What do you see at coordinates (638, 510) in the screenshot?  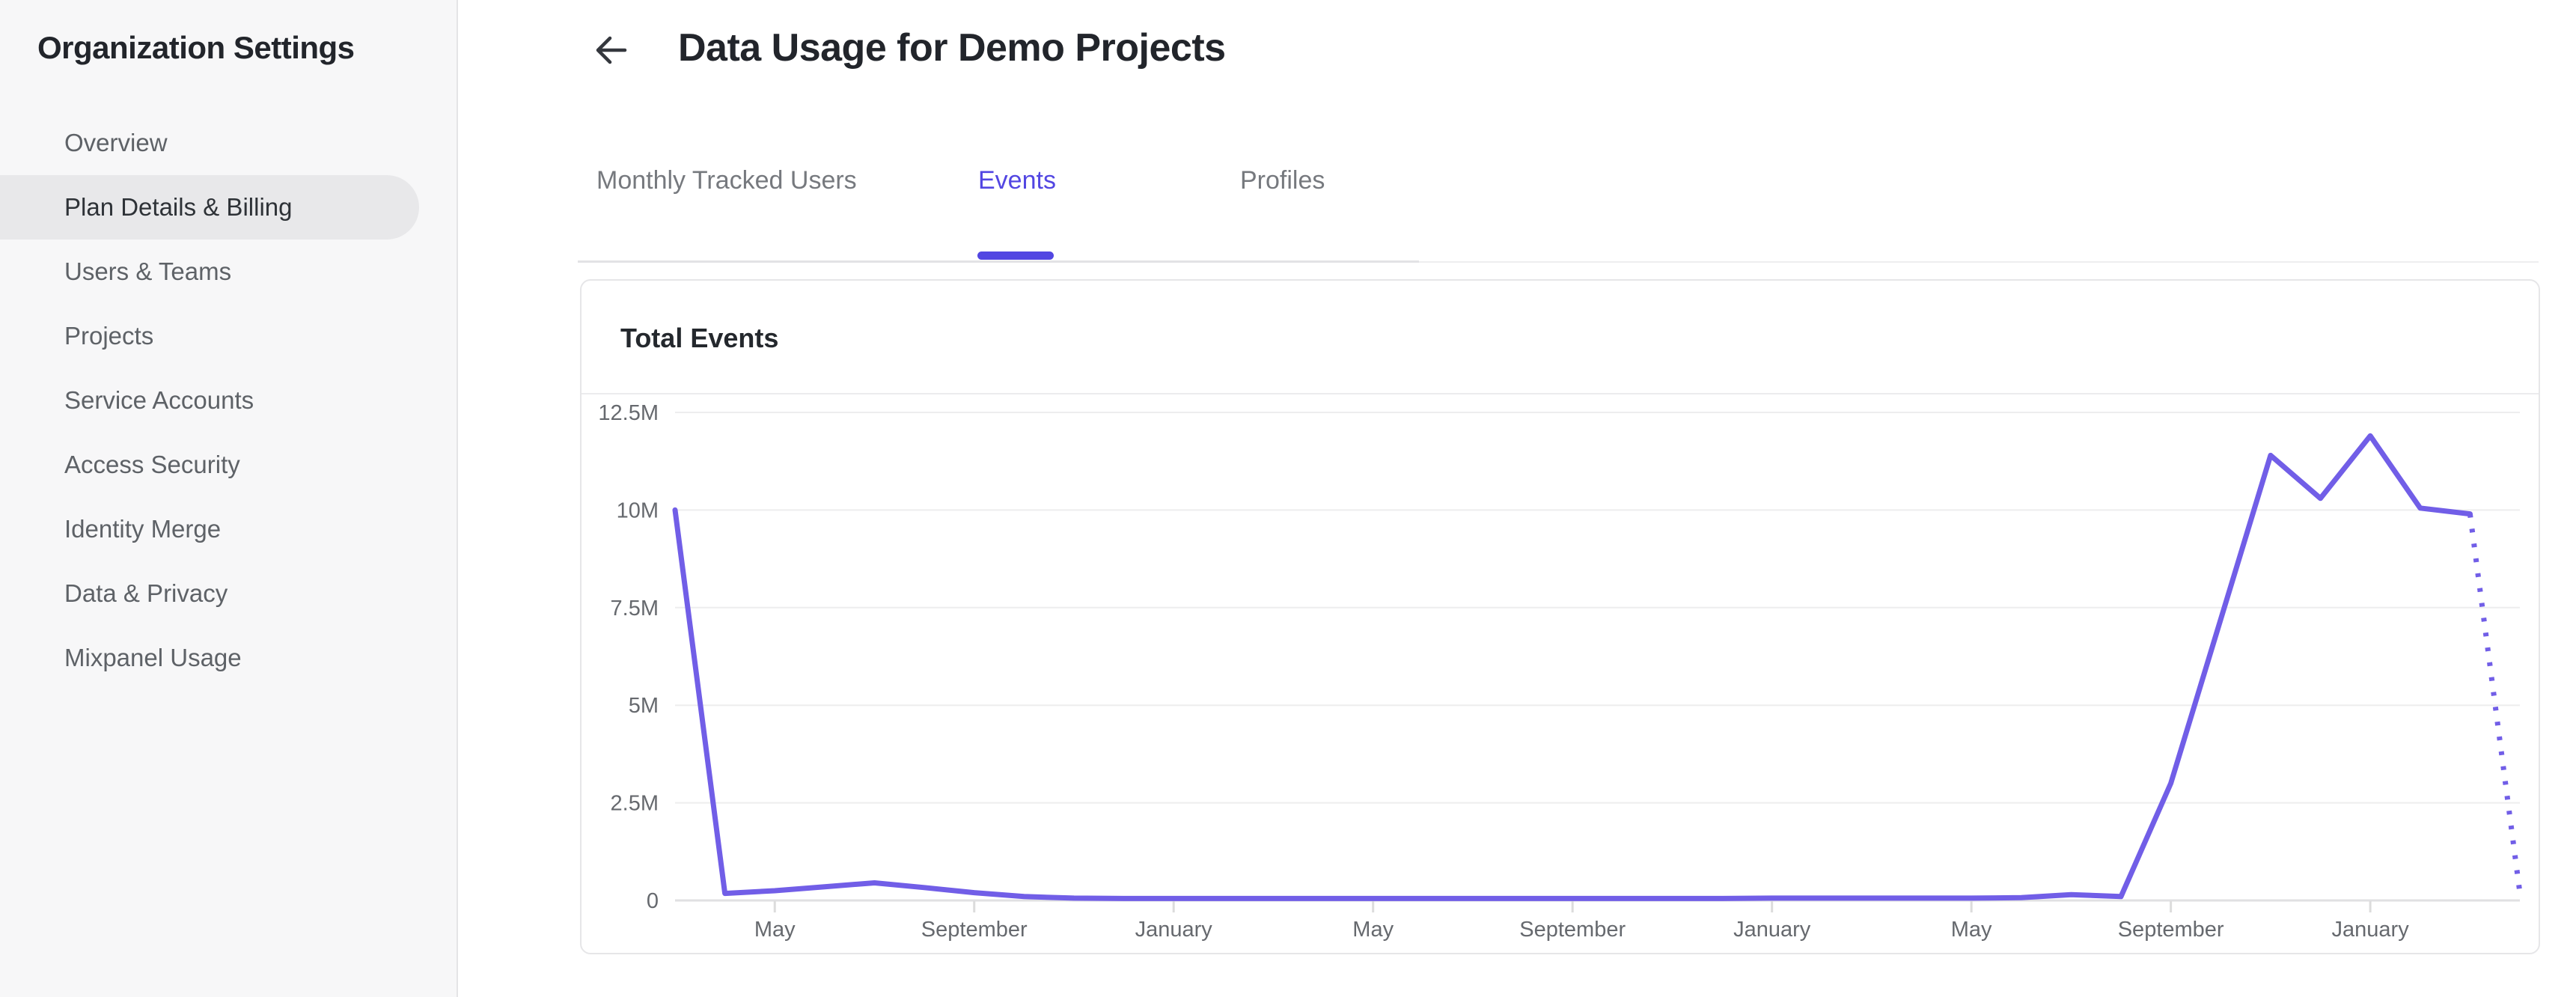 I see `y-axis-label-10M: 10M` at bounding box center [638, 510].